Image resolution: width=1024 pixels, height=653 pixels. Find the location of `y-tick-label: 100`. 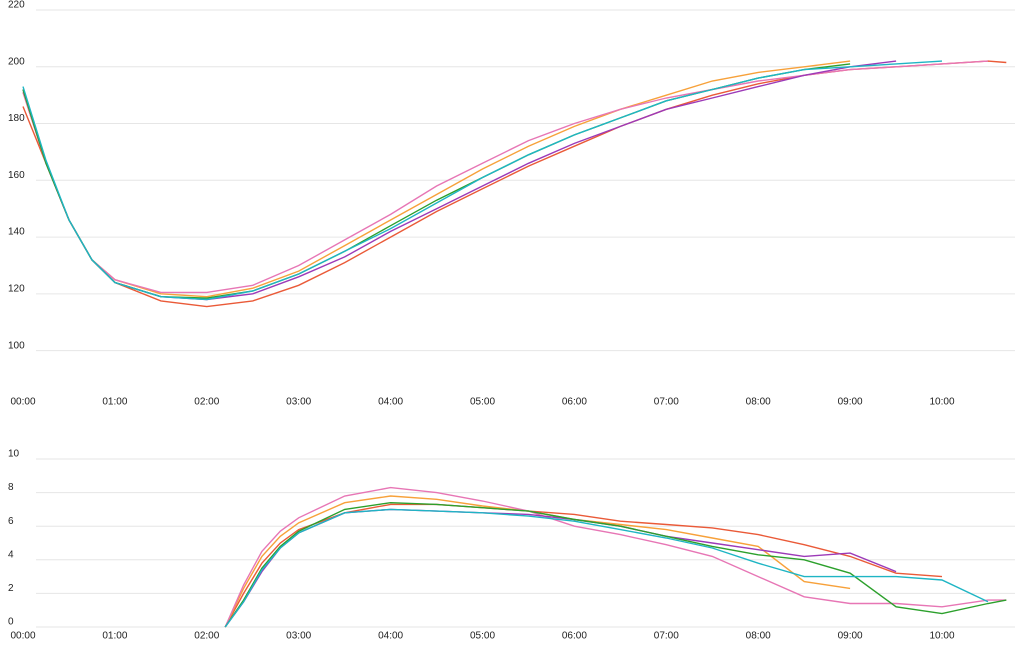

y-tick-label: 100 is located at coordinates (16, 345).